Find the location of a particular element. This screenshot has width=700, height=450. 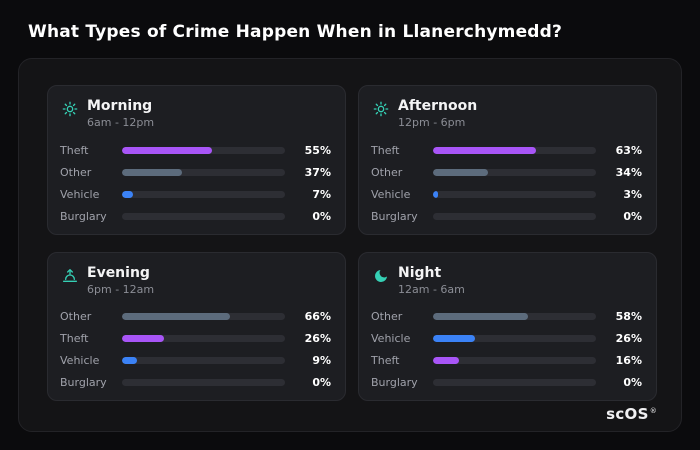

crime-rows: Theft 55% Other 37% Vehicle 7% Burglary 0% is located at coordinates (195, 183).